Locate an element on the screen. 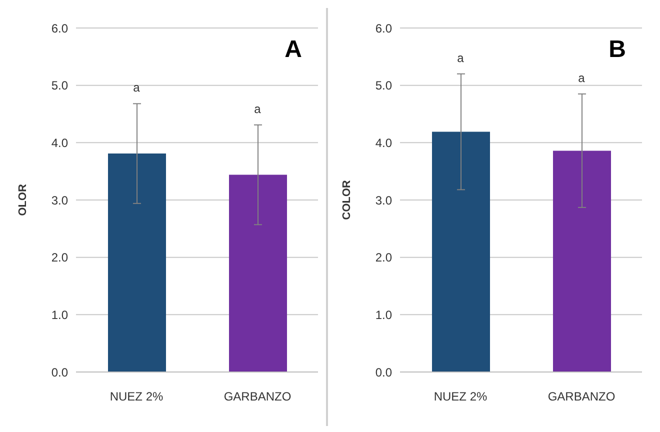 The height and width of the screenshot is (432, 660). annotation: A is located at coordinates (293, 50).